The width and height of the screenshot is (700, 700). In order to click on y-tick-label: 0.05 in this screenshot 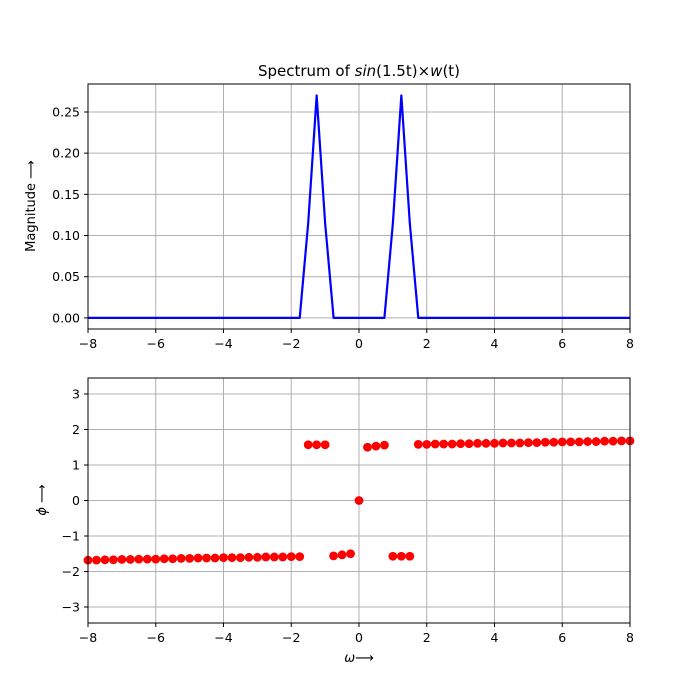, I will do `click(66, 276)`.